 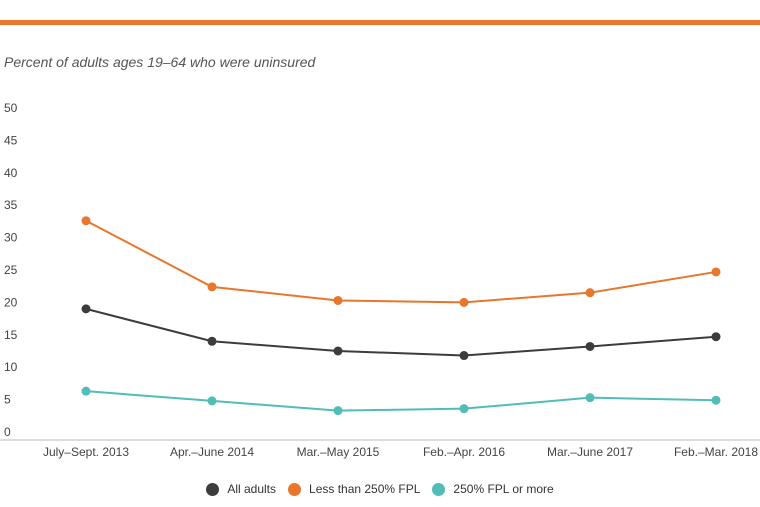 I want to click on y-tick-label: 20, so click(x=11, y=302).